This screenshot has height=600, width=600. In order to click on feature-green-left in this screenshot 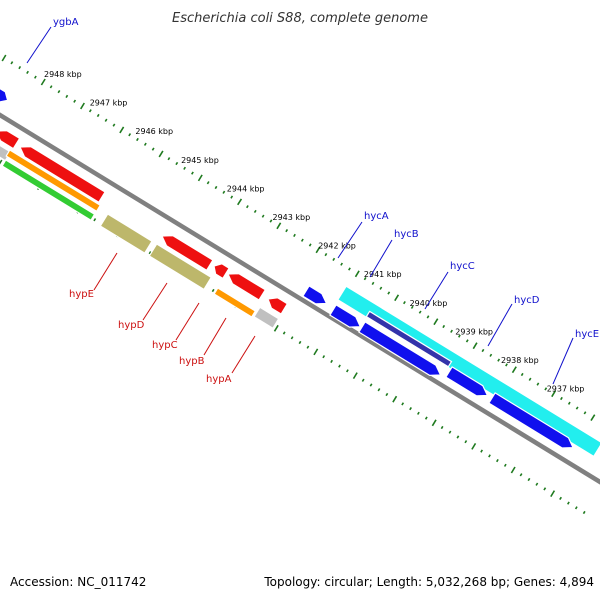, I will do `click(48, 190)`.